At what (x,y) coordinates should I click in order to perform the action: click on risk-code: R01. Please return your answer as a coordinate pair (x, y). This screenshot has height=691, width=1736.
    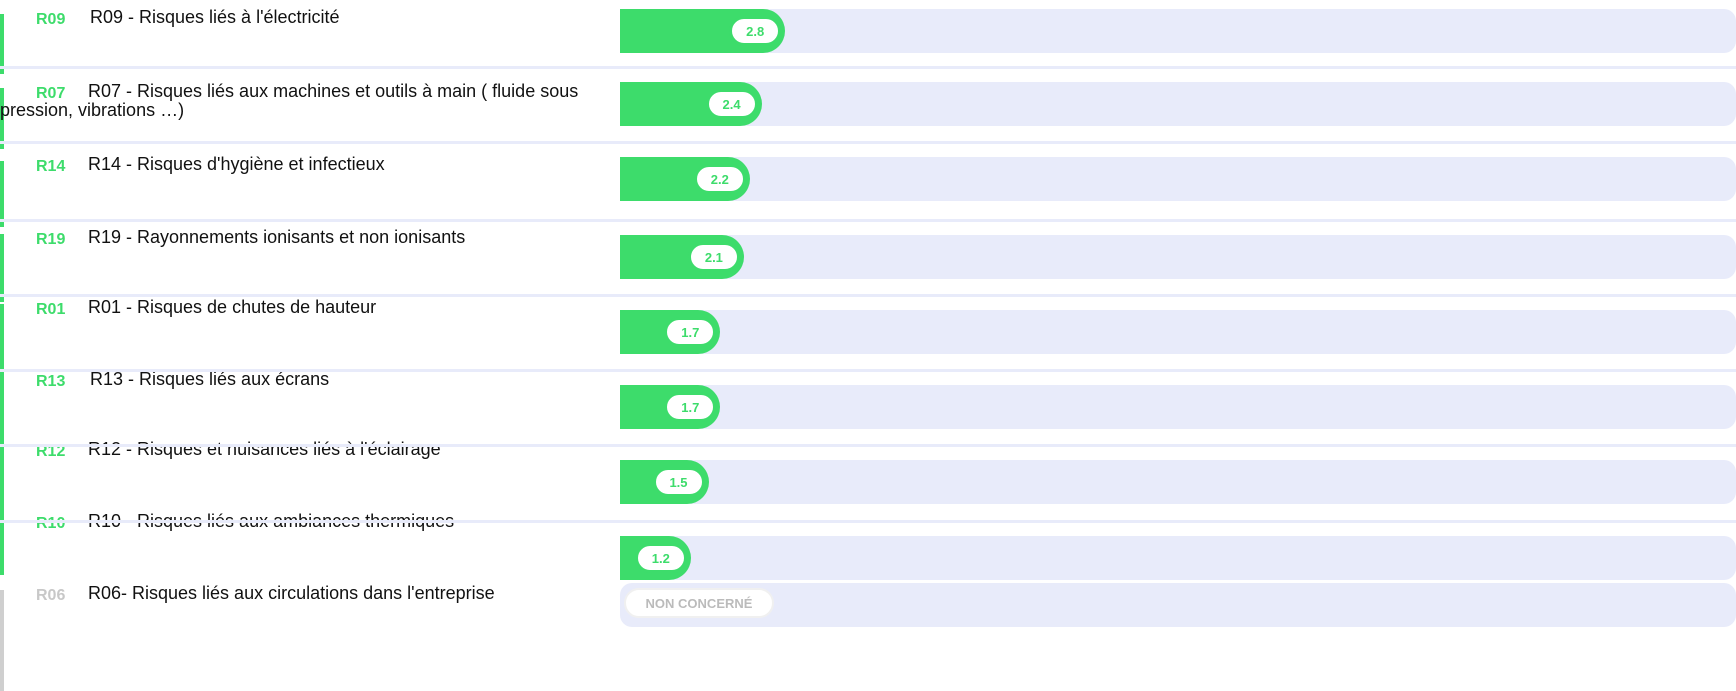
    Looking at the image, I should click on (51, 309).